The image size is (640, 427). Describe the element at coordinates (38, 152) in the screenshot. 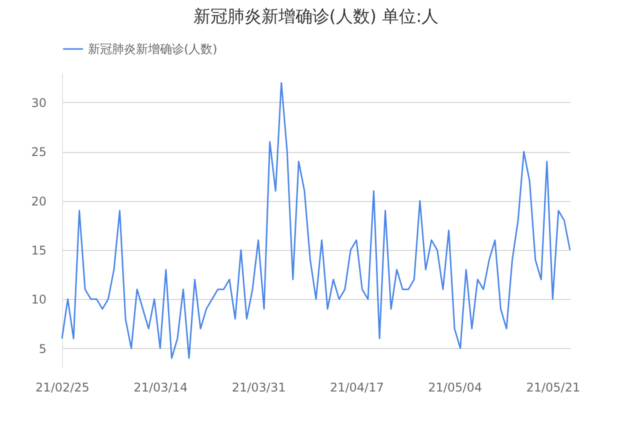

I see `y-tick-label: 25` at that location.